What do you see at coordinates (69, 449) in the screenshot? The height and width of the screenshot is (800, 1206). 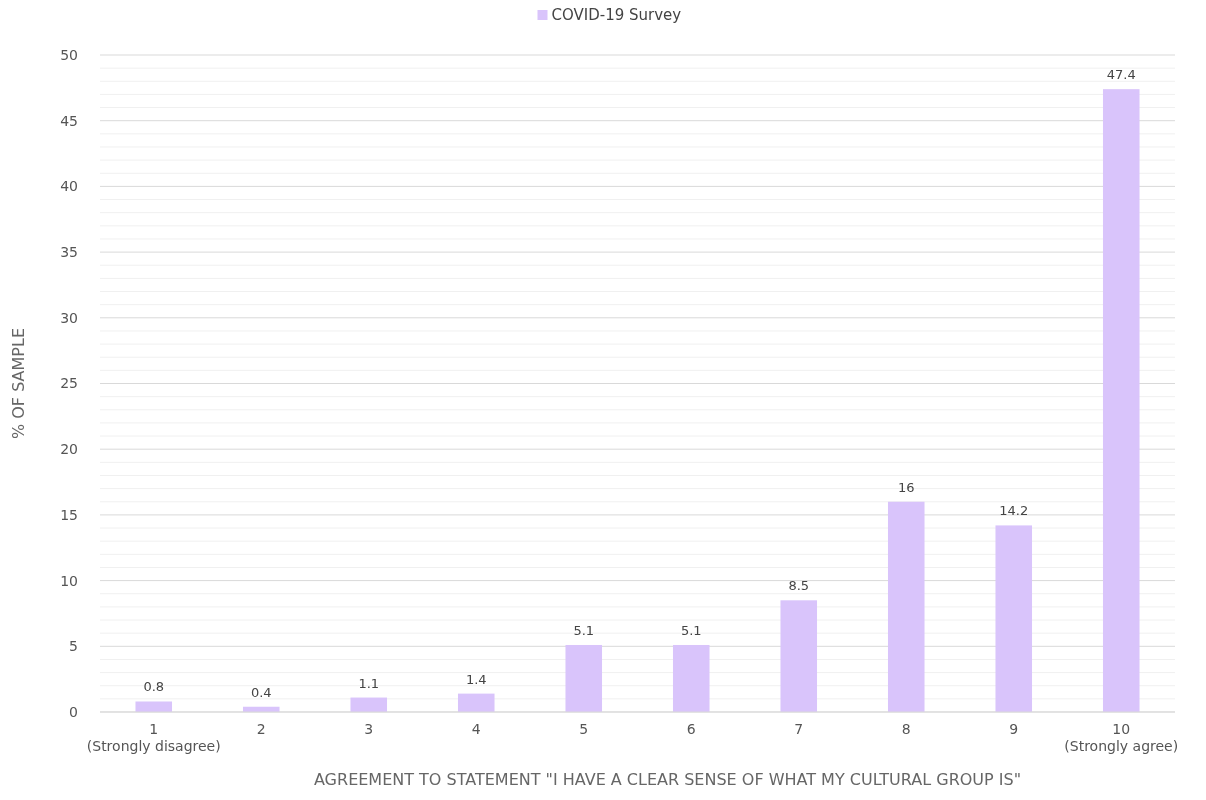 I see `y-tick-label: 20` at bounding box center [69, 449].